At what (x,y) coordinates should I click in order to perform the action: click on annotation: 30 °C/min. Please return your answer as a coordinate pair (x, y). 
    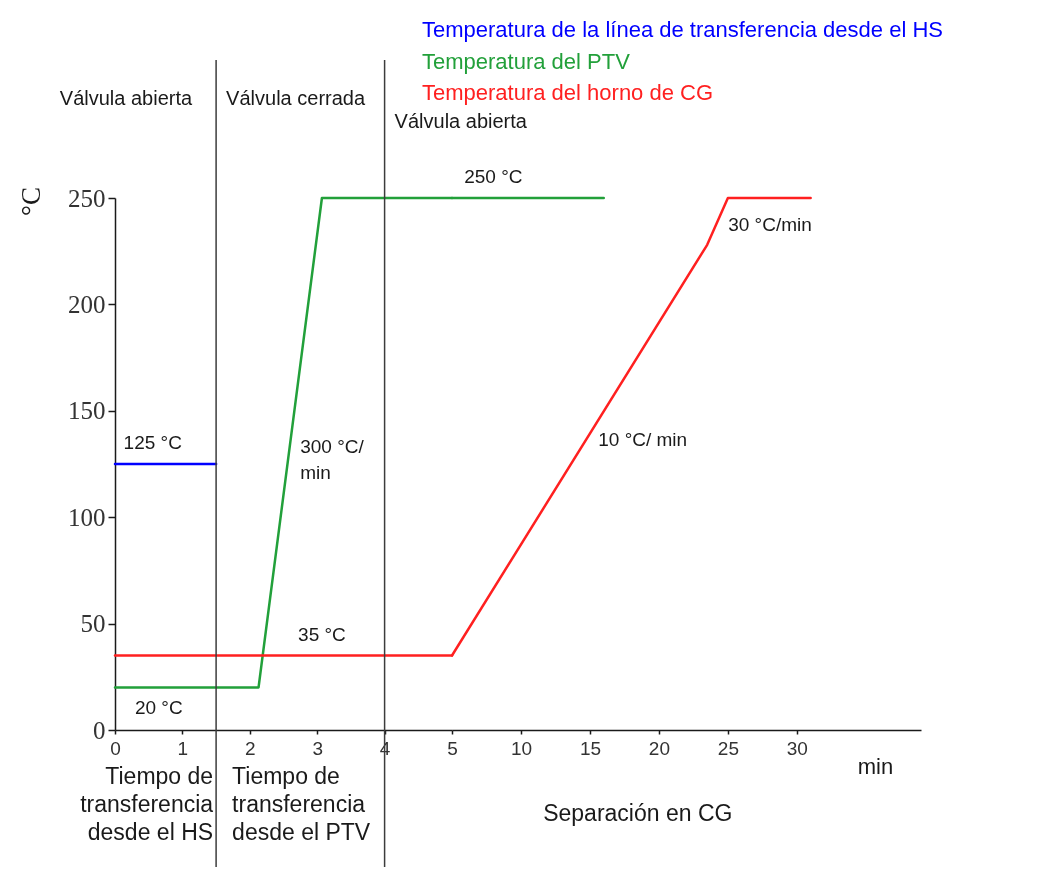
    Looking at the image, I should click on (770, 224).